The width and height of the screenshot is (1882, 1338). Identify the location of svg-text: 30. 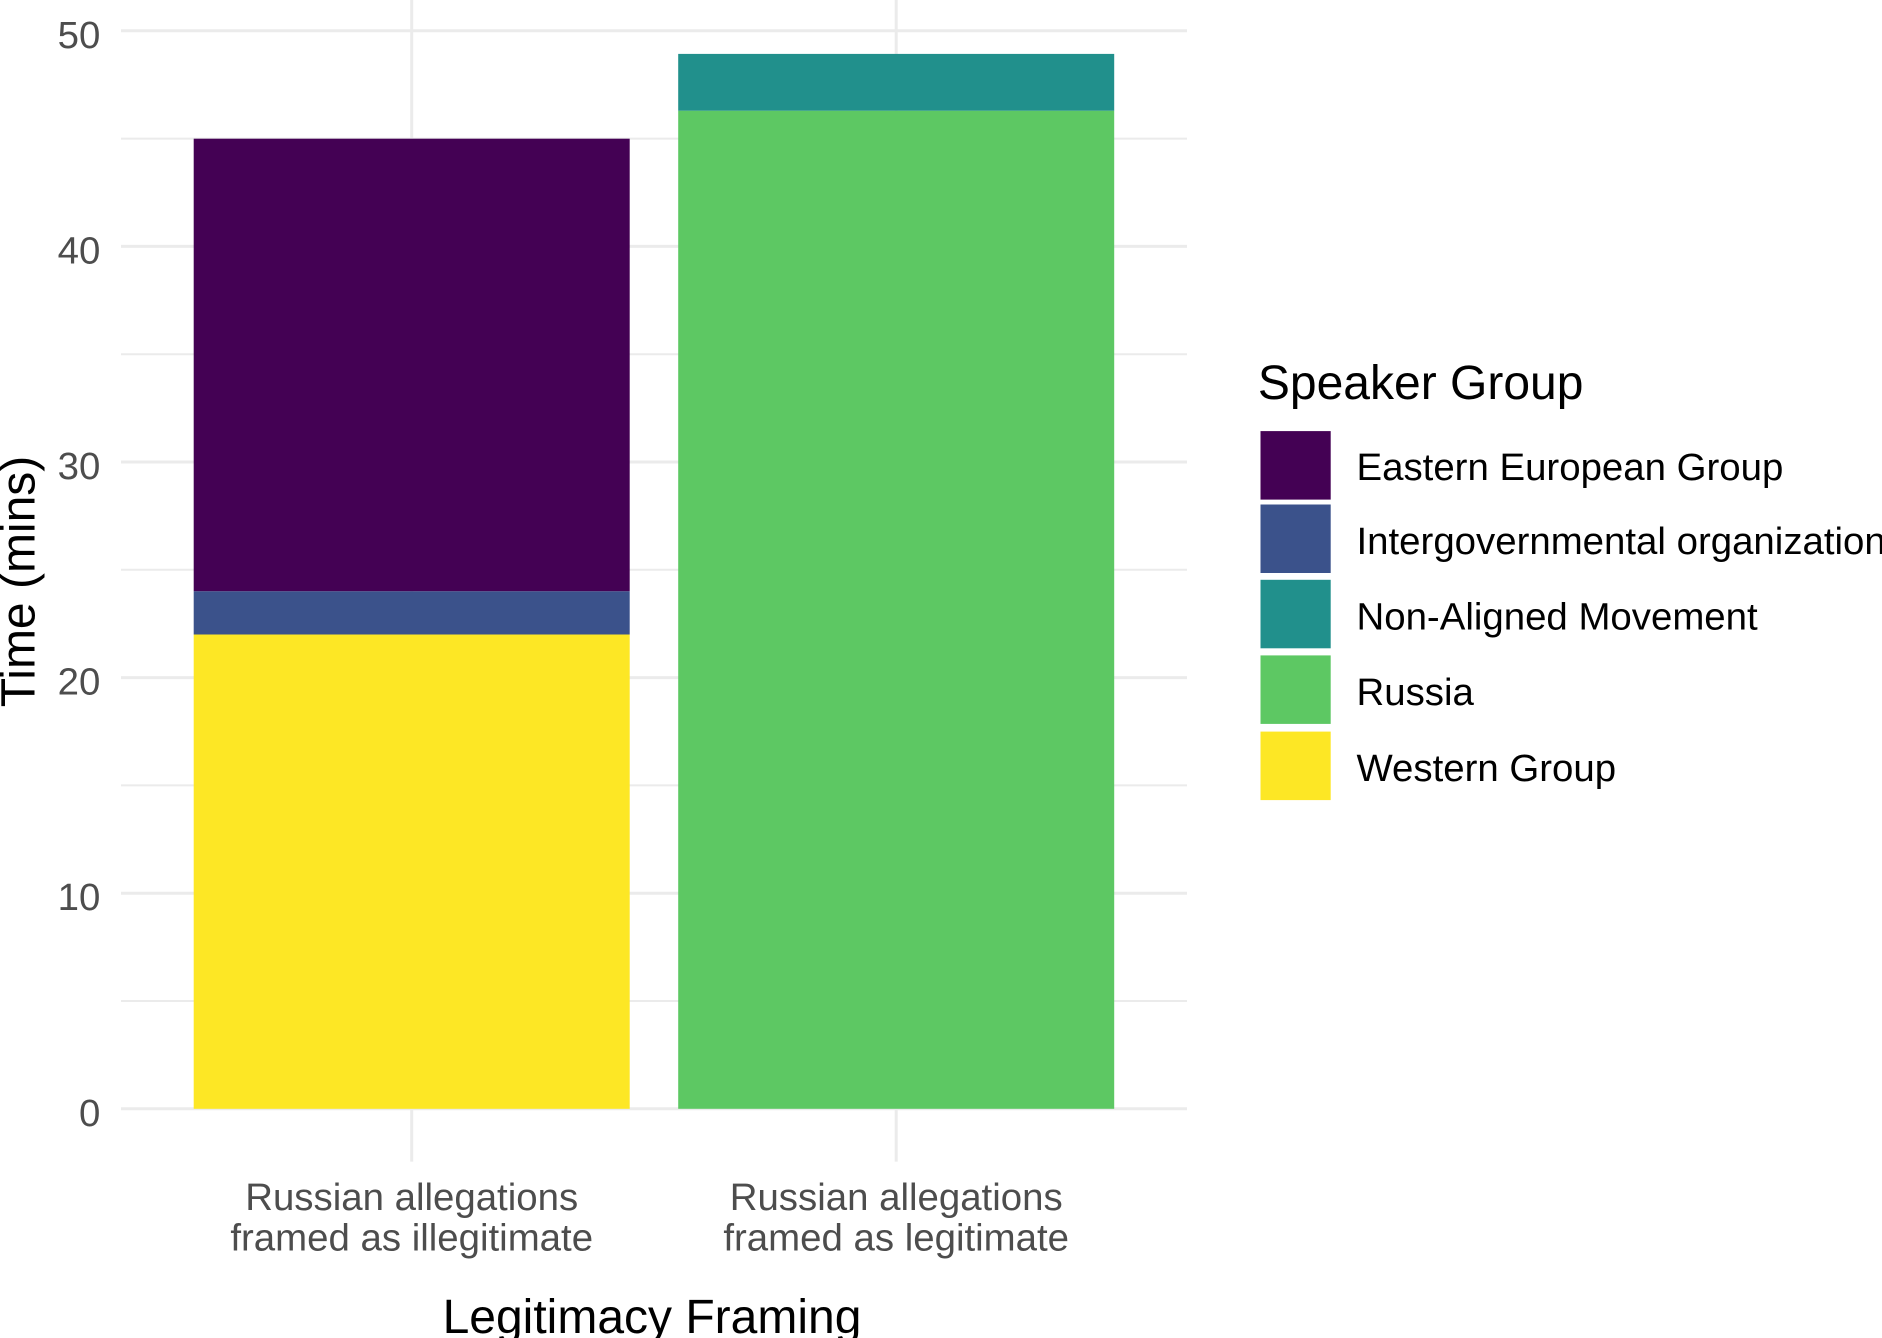
(79, 466).